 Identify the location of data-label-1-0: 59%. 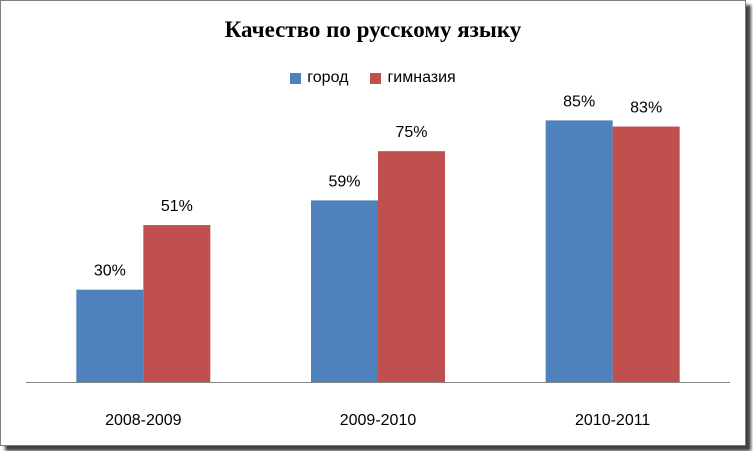
(344, 181).